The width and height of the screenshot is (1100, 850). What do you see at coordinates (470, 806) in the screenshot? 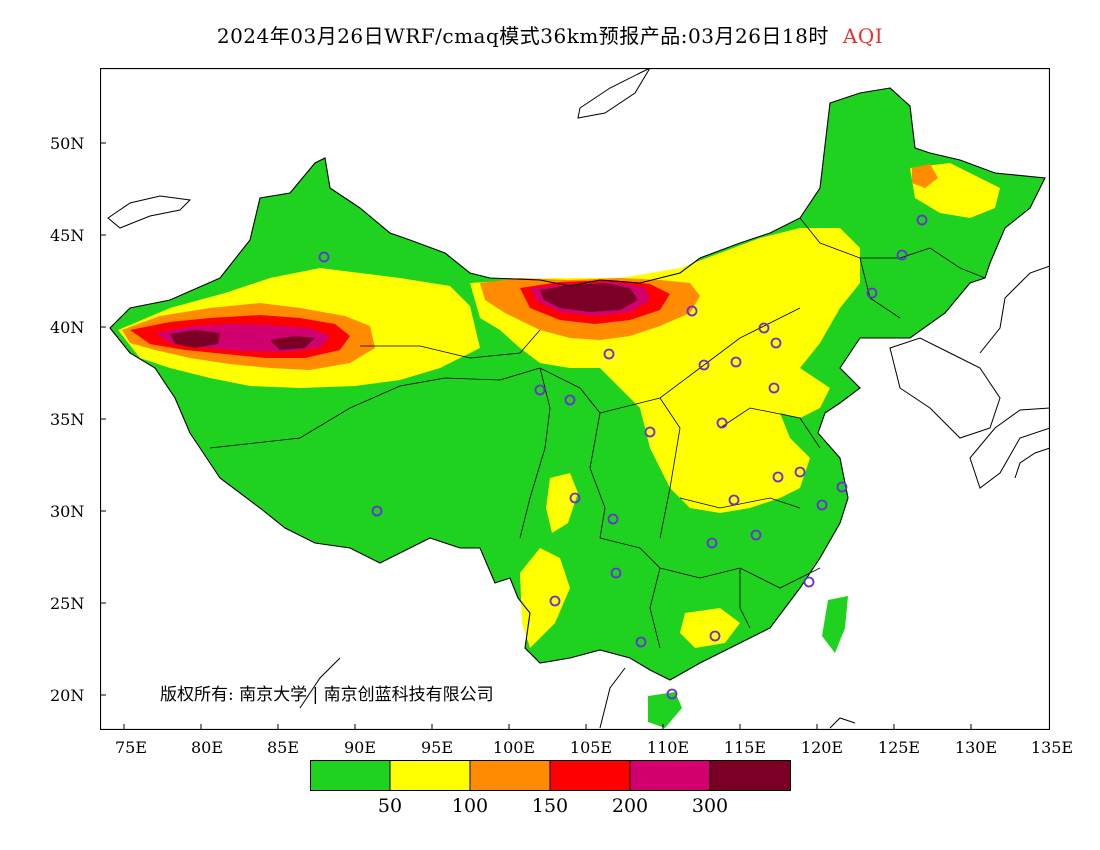
I see `legend-label: 100` at bounding box center [470, 806].